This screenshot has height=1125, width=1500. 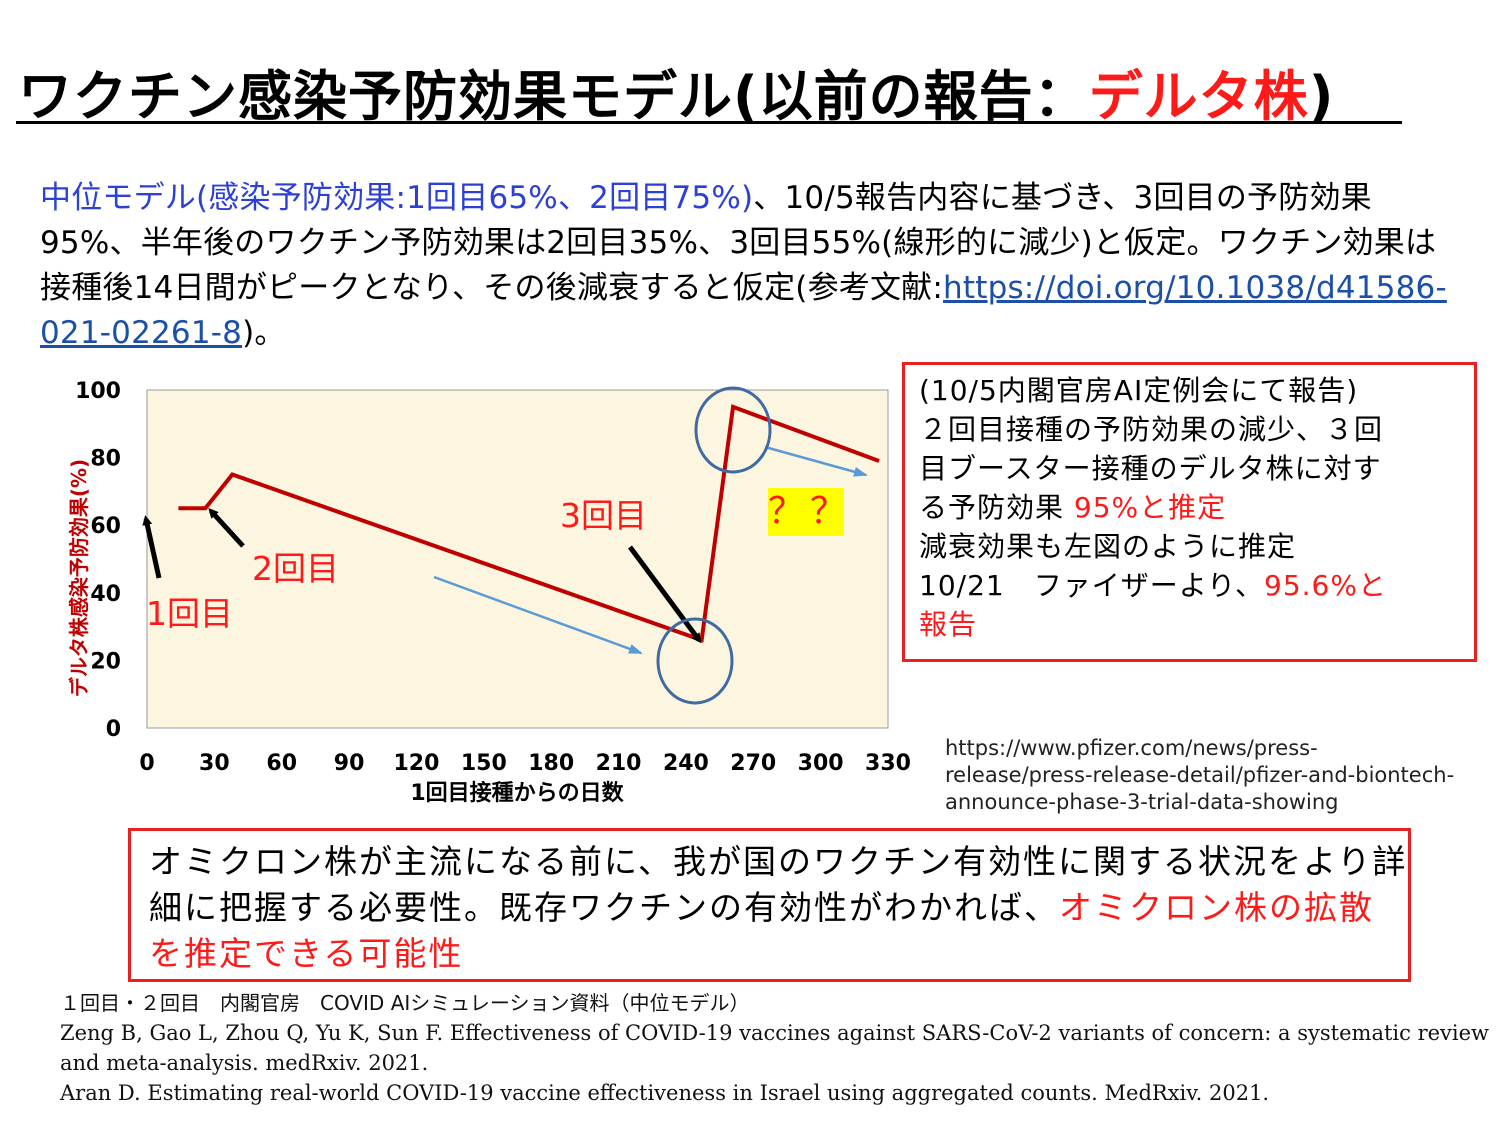 I want to click on x-tick-label: 330, so click(x=887, y=763).